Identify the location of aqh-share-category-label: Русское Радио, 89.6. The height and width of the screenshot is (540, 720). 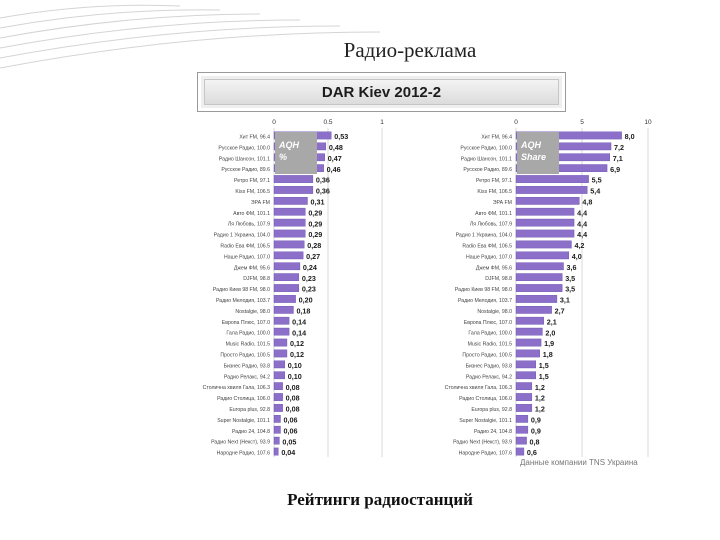
(487, 170).